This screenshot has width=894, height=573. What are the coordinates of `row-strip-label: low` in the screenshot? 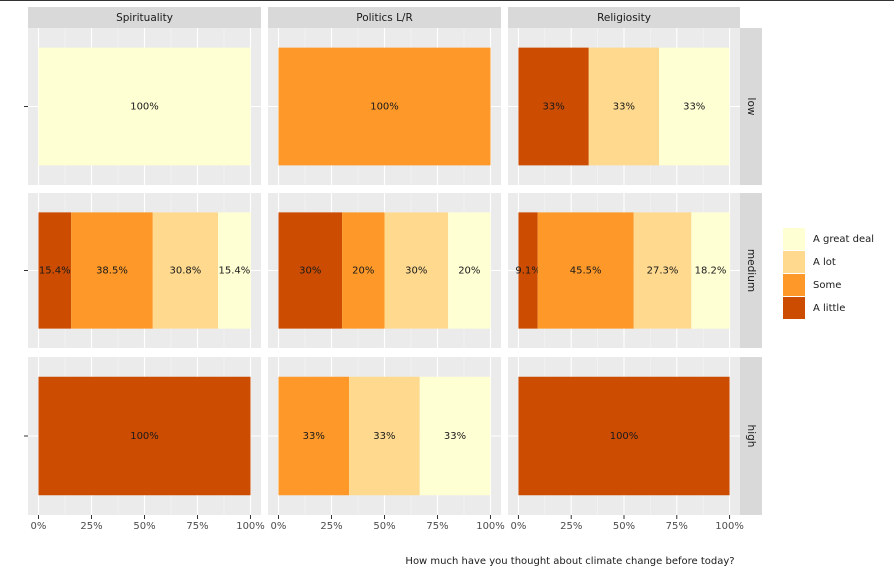 It's located at (751, 107).